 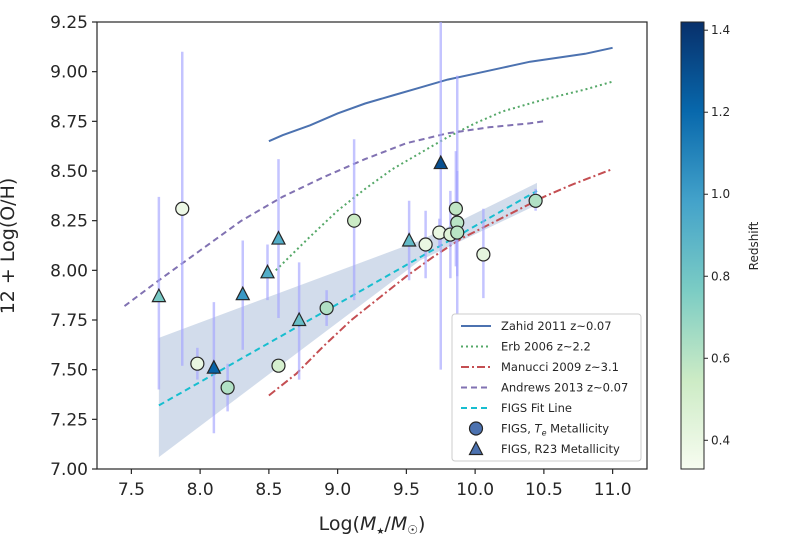 What do you see at coordinates (476, 448) in the screenshot?
I see `legend-triangle-marker` at bounding box center [476, 448].